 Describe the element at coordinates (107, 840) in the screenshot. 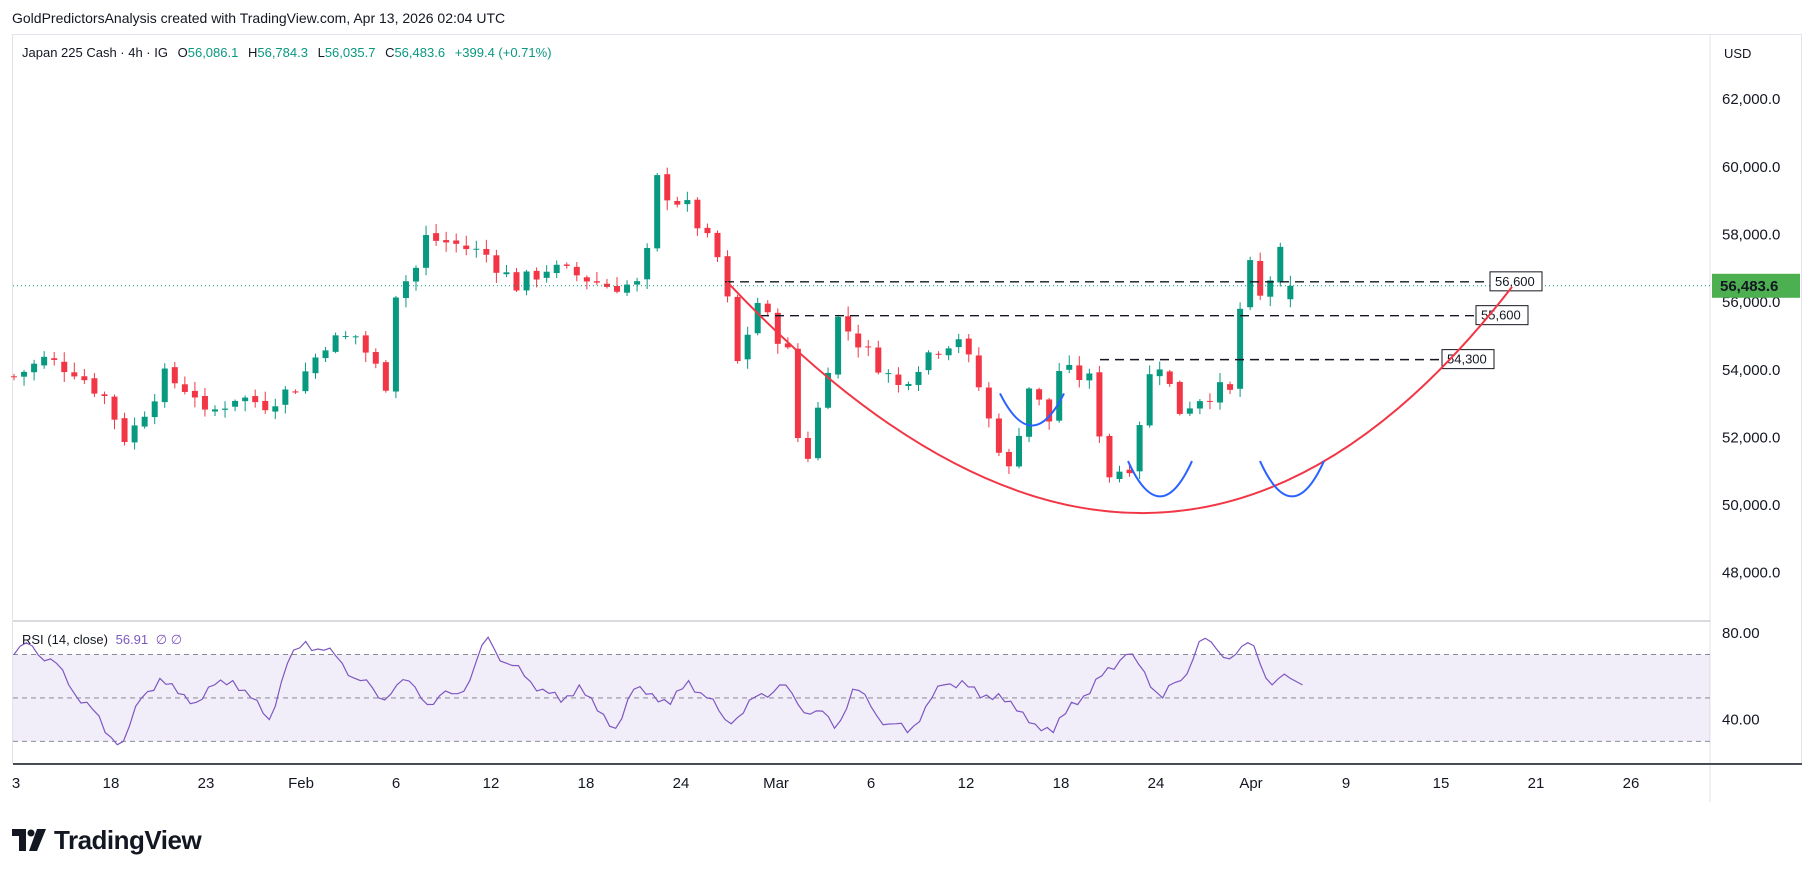

I see `tradingview-logo: TradingView` at that location.